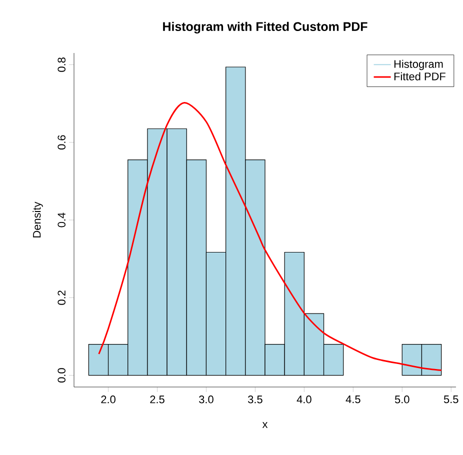  Describe the element at coordinates (62, 220) in the screenshot. I see `y-tick-label: 0.4` at that location.